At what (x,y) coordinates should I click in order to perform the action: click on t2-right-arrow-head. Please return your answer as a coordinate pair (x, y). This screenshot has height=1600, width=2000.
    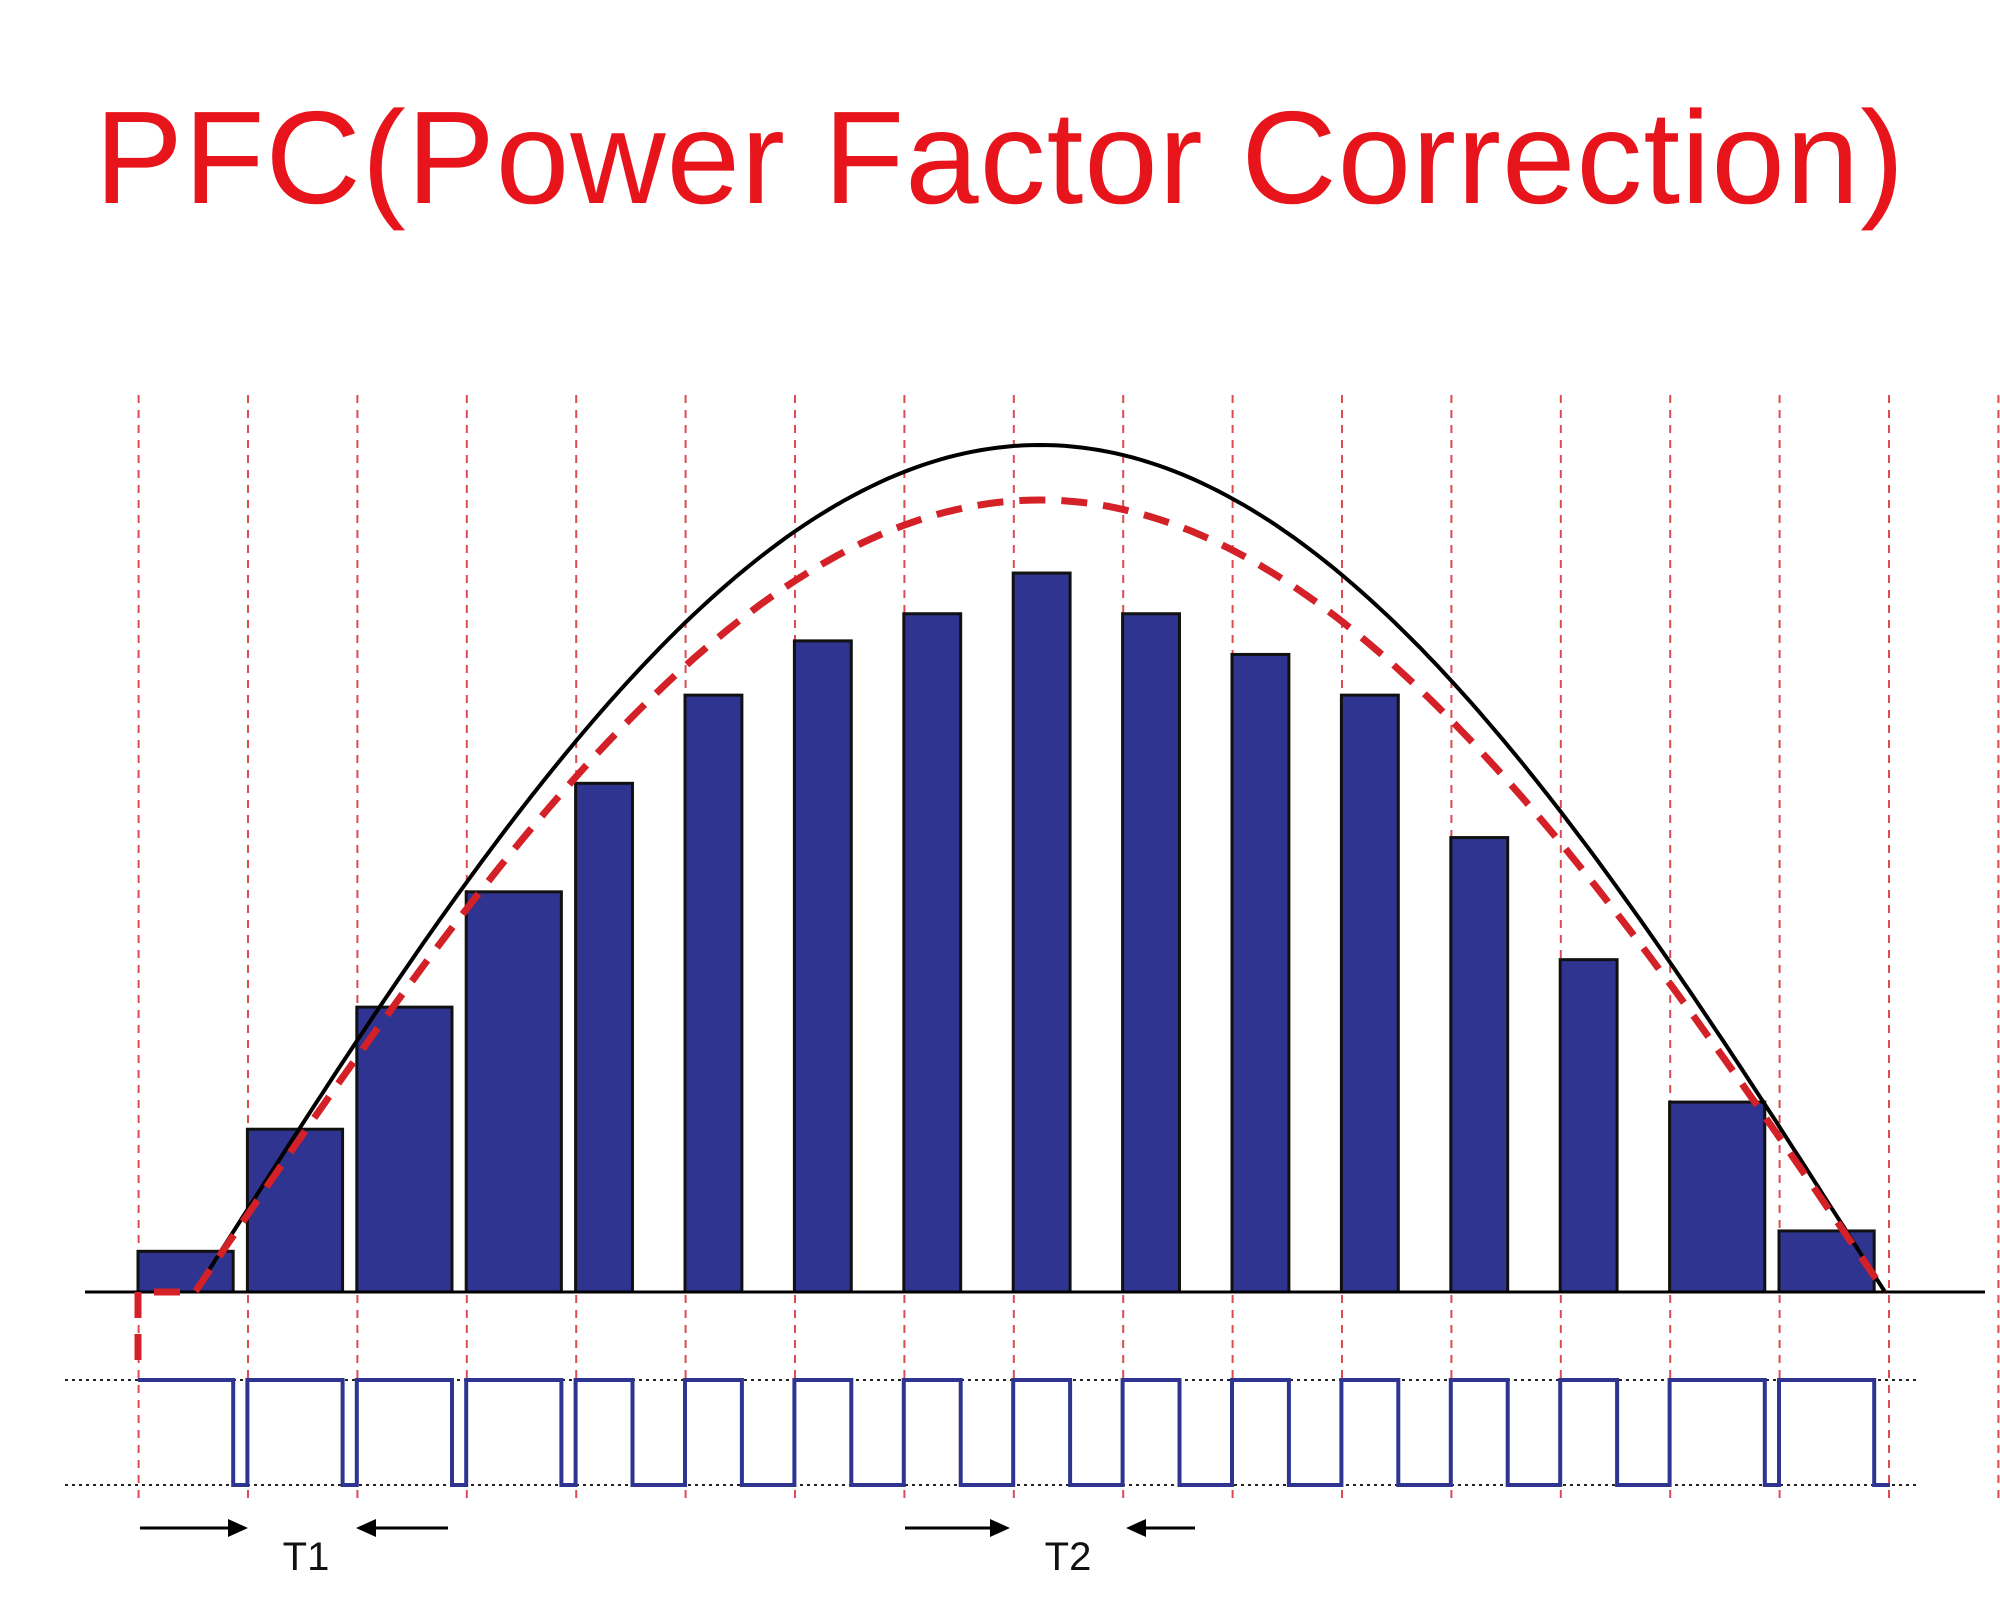
    Looking at the image, I should click on (1136, 1528).